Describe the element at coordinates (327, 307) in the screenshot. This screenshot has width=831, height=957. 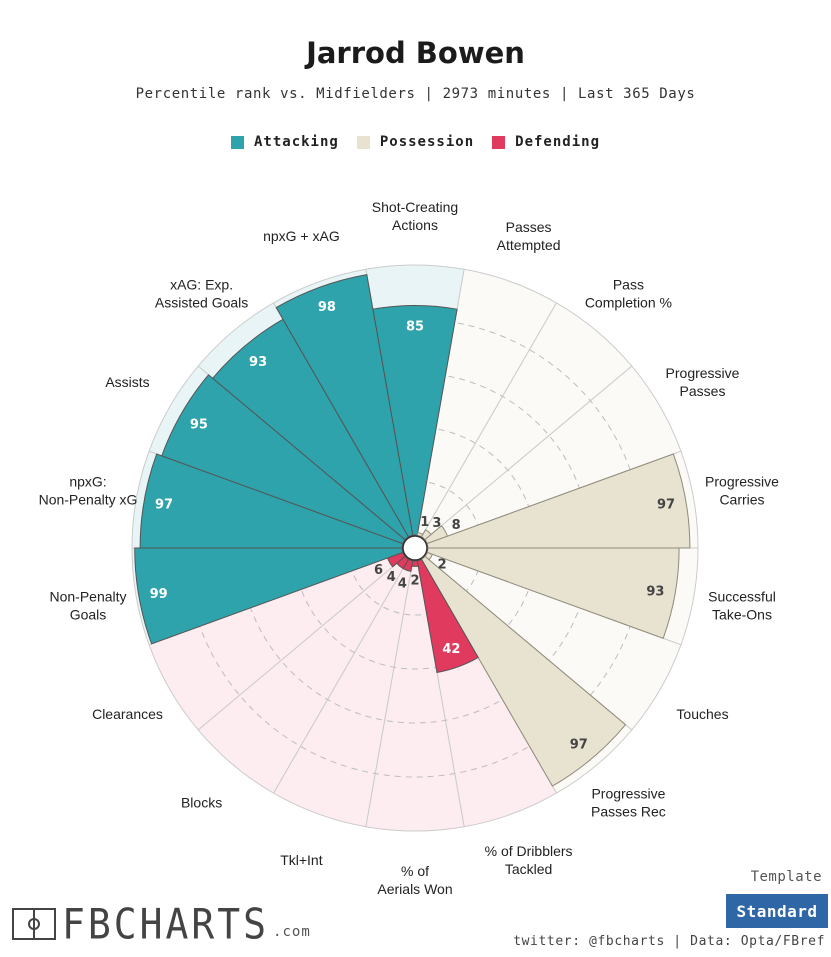
I see `value-label-npxg-xag: 98` at that location.